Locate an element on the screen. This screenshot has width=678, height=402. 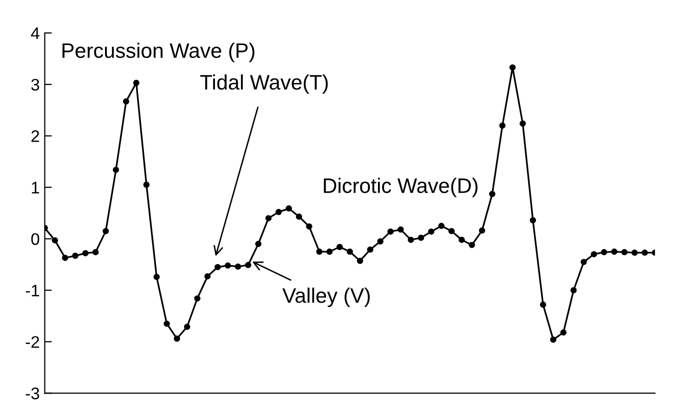
annotation: Dicrotic Wave(D) is located at coordinates (401, 188).